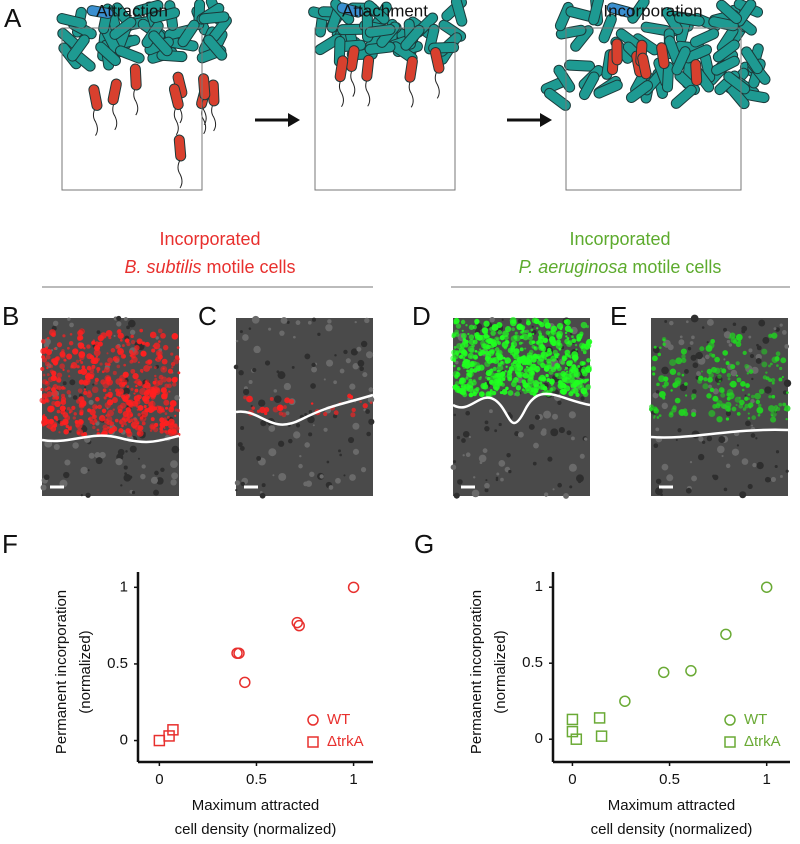 This screenshot has height=844, width=800. What do you see at coordinates (539, 586) in the screenshot?
I see `y-tick-label: 1` at bounding box center [539, 586].